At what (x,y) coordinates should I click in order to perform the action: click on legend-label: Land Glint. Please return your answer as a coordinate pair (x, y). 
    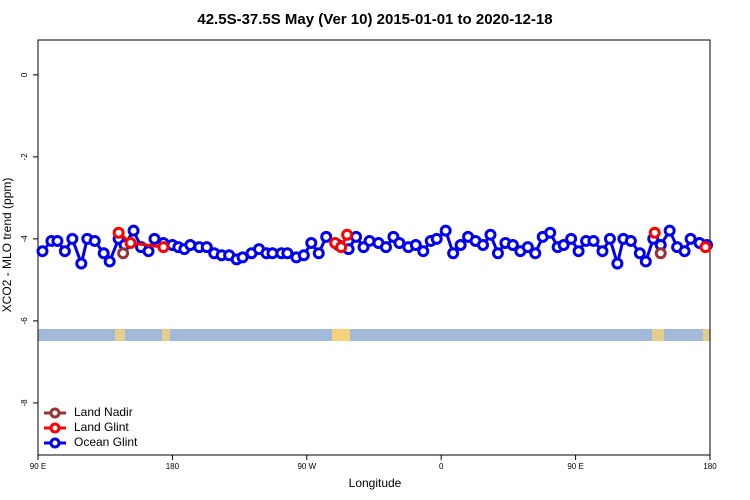
    Looking at the image, I should click on (101, 427).